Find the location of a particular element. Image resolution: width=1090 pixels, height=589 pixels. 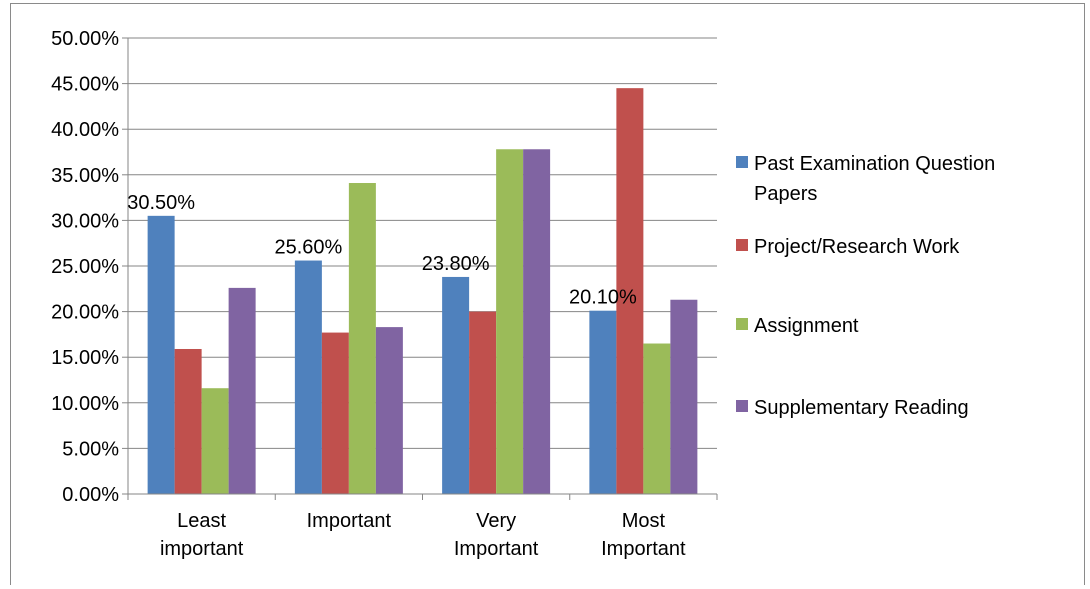

data-label: 23.80% is located at coordinates (456, 264).